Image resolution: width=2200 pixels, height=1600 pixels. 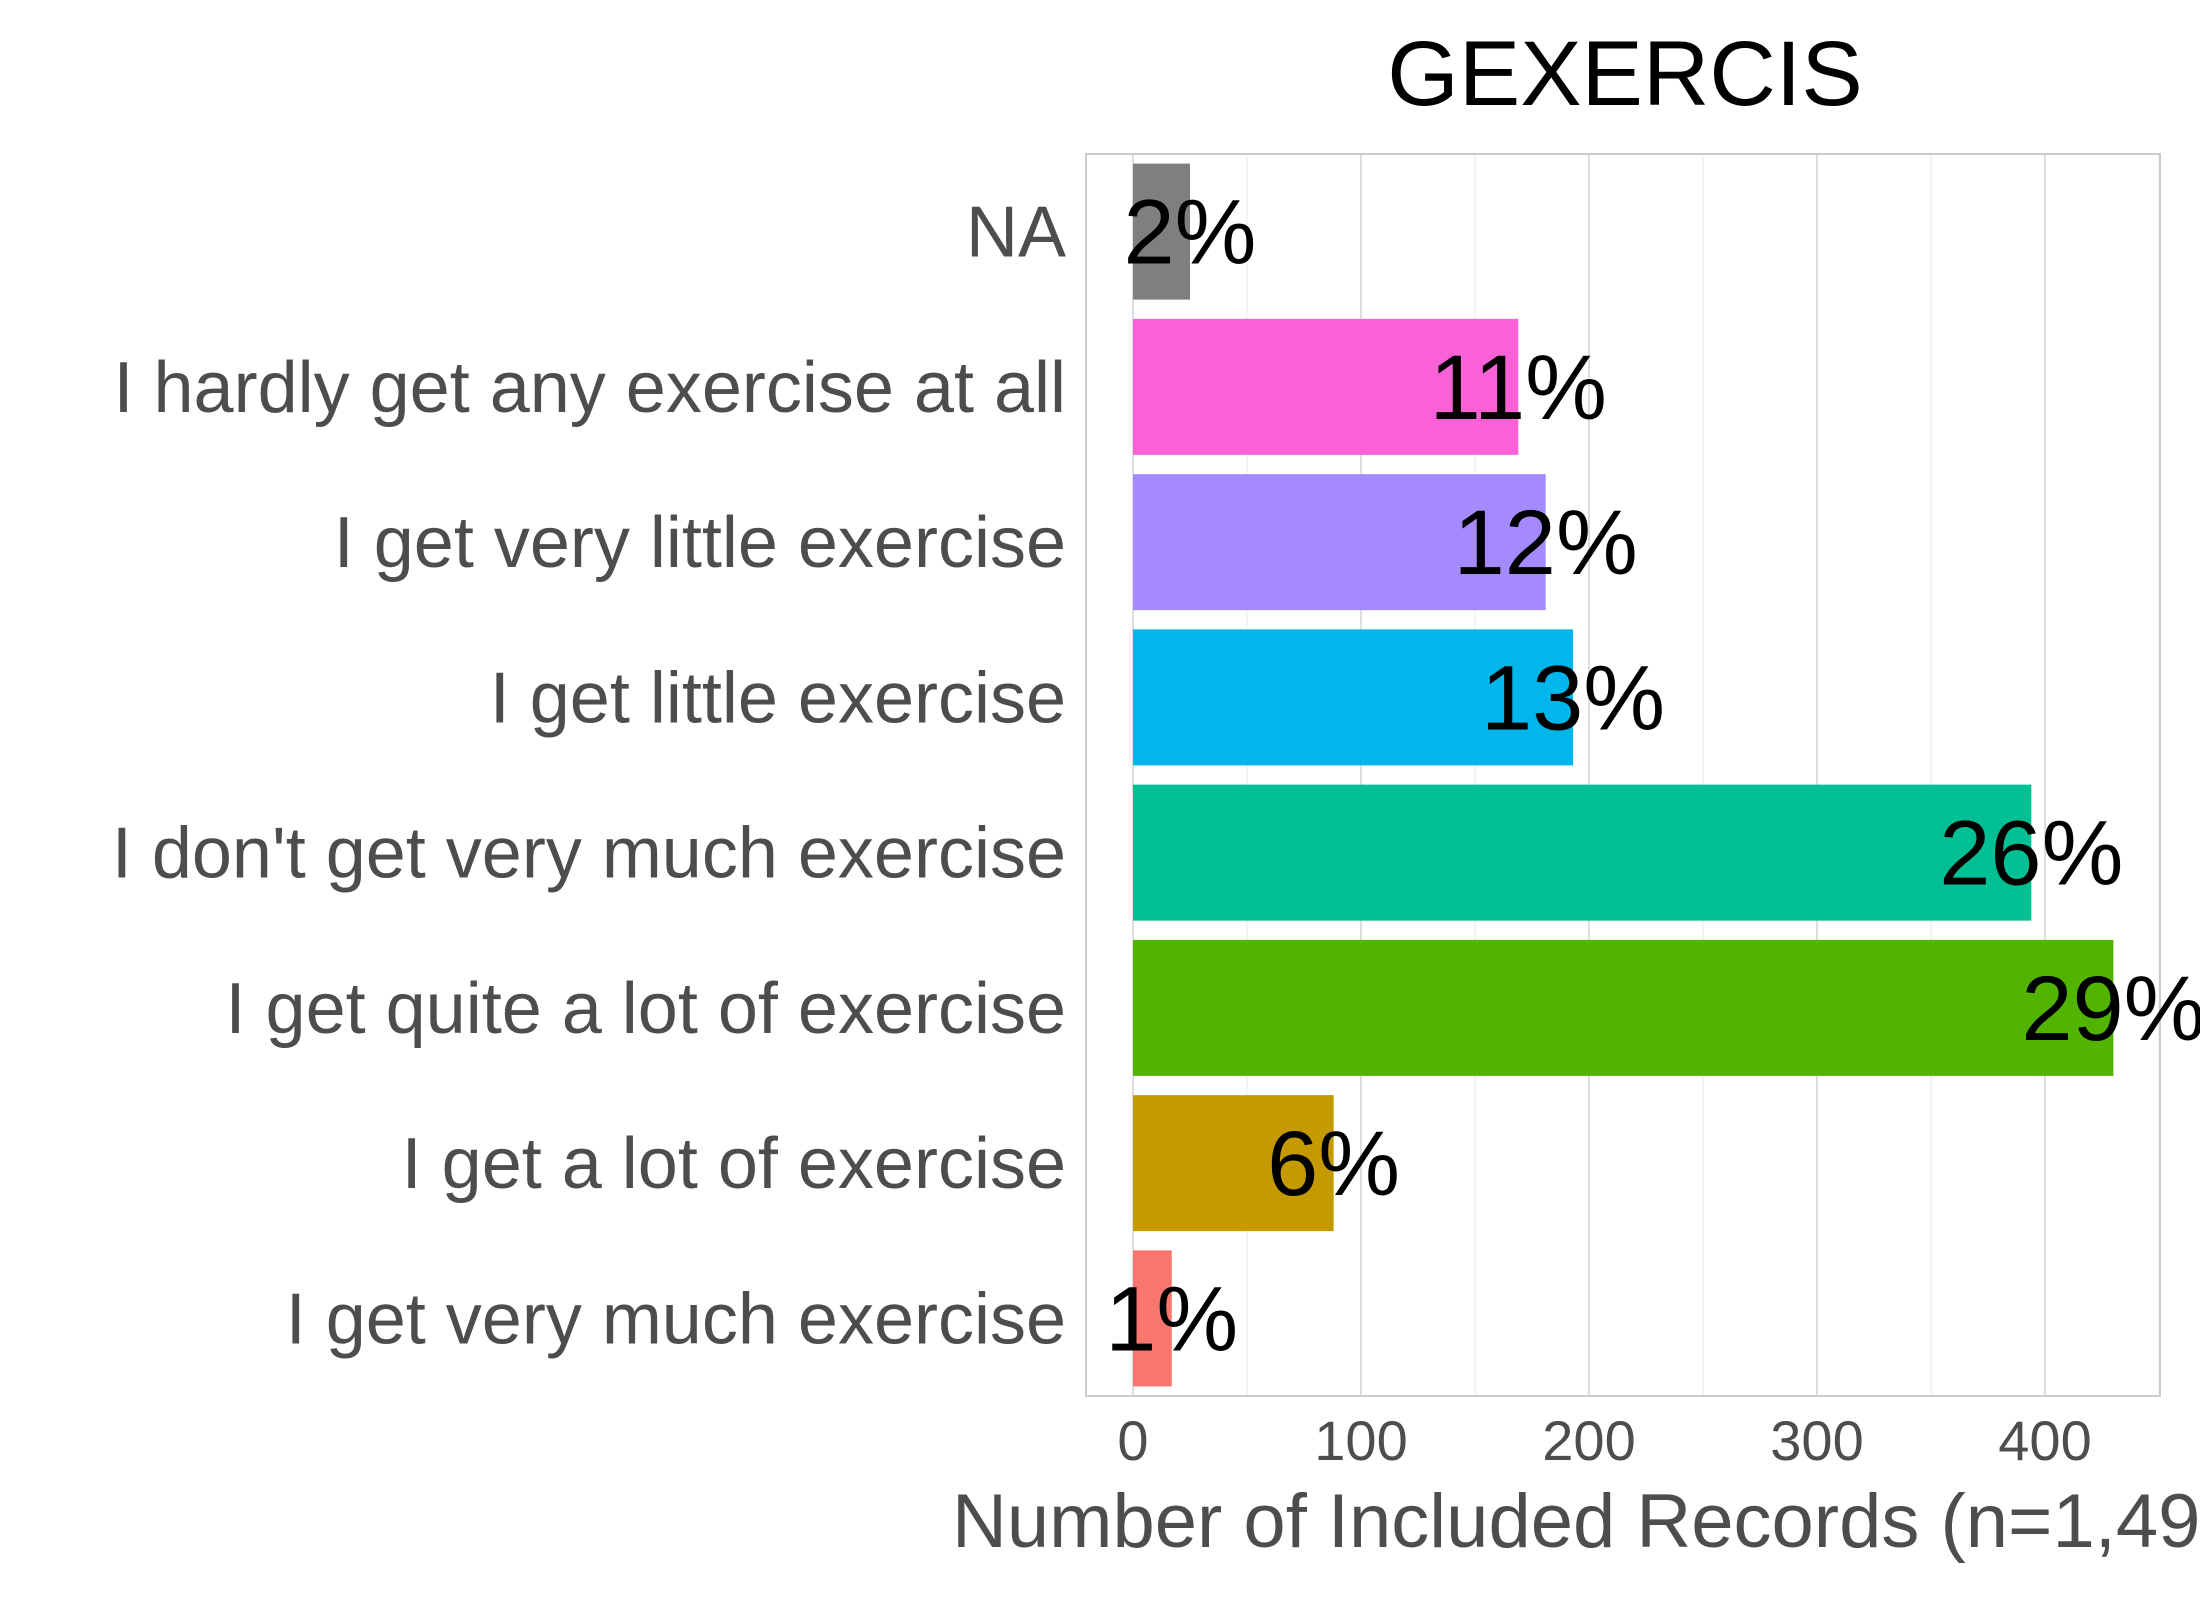 I want to click on x-tick-label: 0, so click(x=1132, y=1440).